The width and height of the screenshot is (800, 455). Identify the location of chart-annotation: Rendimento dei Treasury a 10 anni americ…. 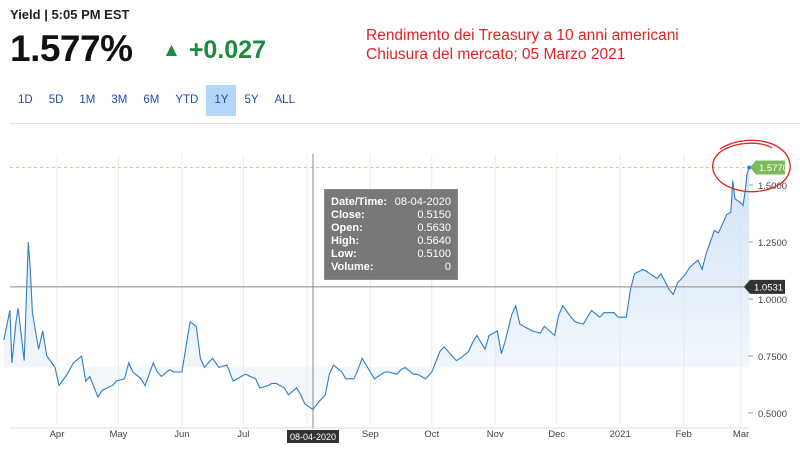
(522, 45).